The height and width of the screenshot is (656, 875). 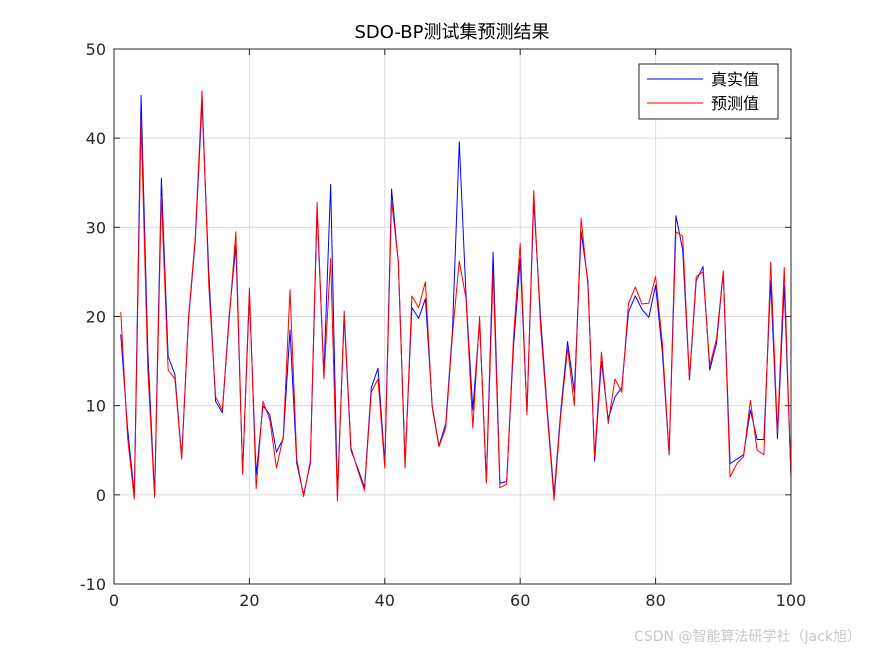 I want to click on y-tick-label: 40, so click(x=96, y=138).